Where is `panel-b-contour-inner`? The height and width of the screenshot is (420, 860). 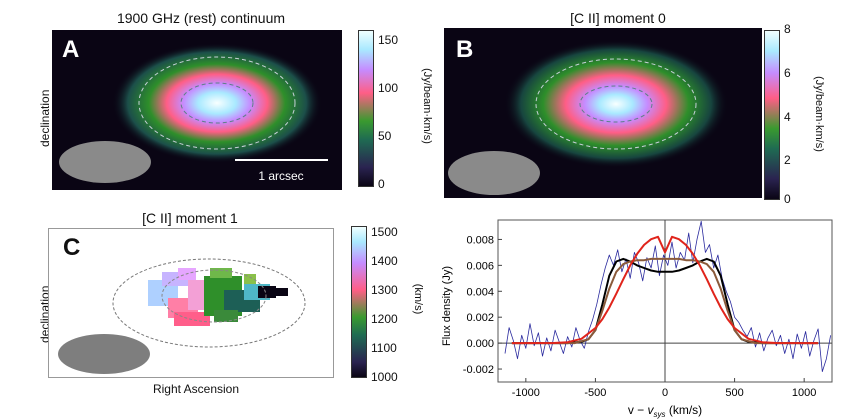 panel-b-contour-inner is located at coordinates (616, 104).